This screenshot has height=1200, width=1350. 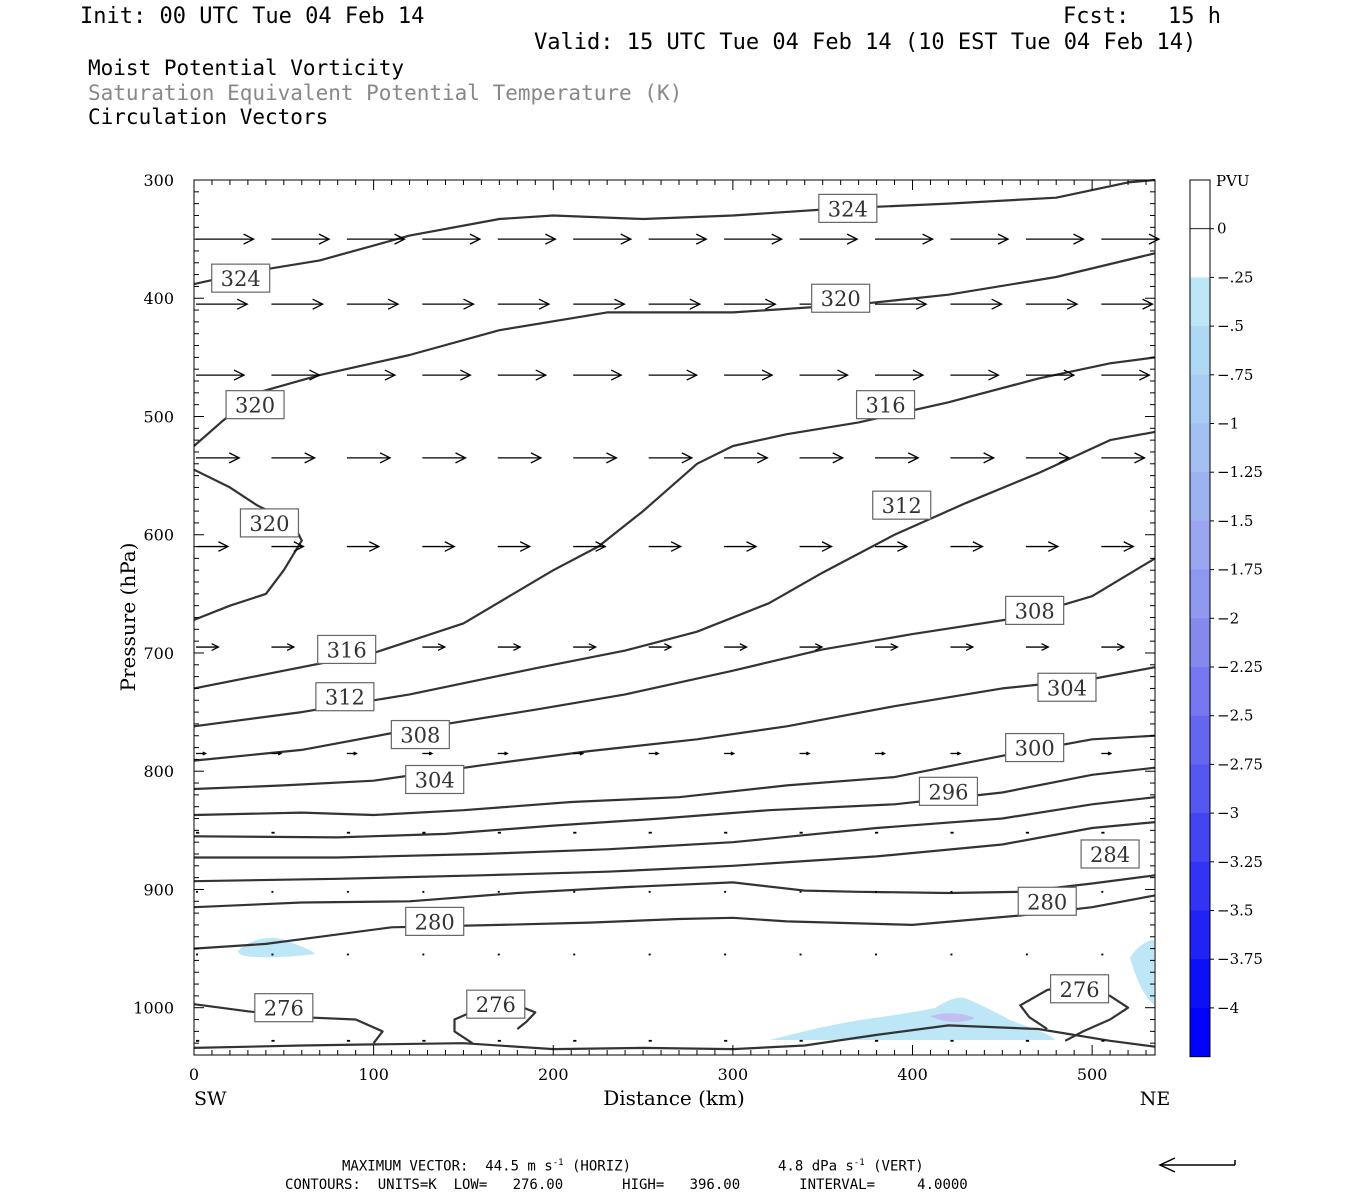 I want to click on max-vector-vert-exp: -1, so click(x=859, y=1163).